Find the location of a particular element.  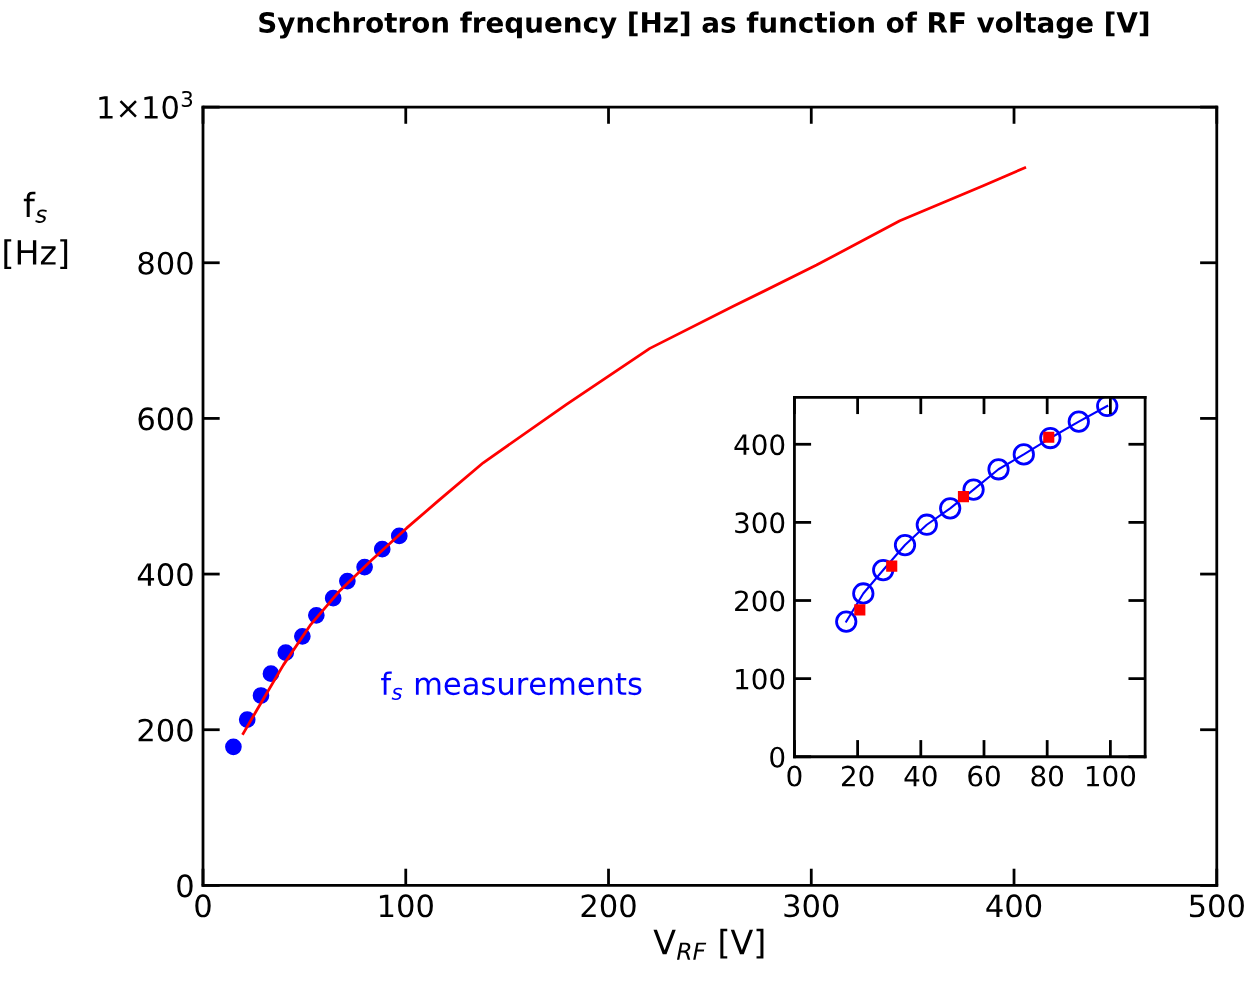

x-tick-label: 40 is located at coordinates (920, 776).